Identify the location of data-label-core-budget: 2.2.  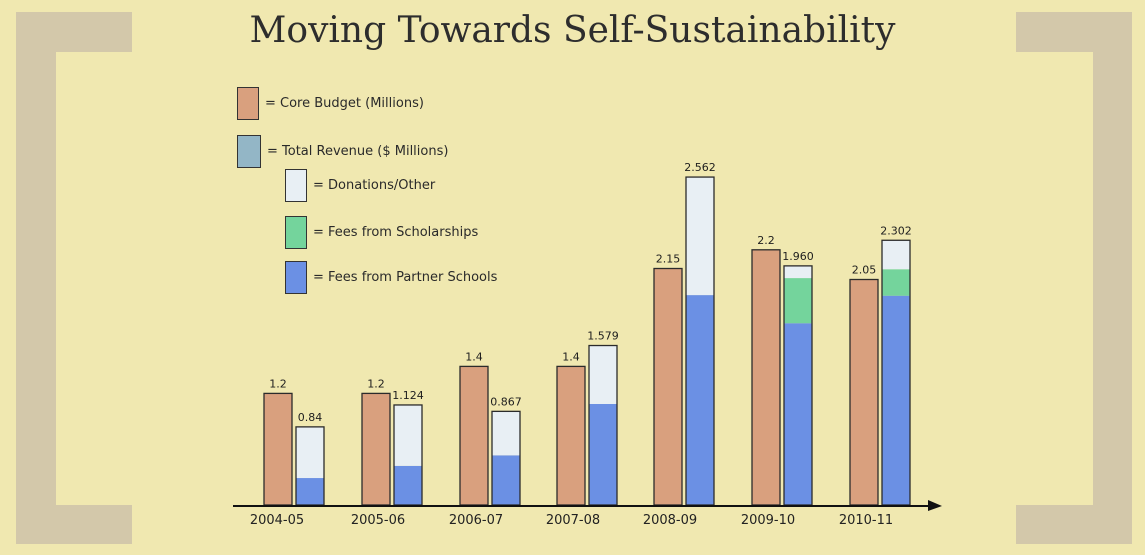
(766, 240).